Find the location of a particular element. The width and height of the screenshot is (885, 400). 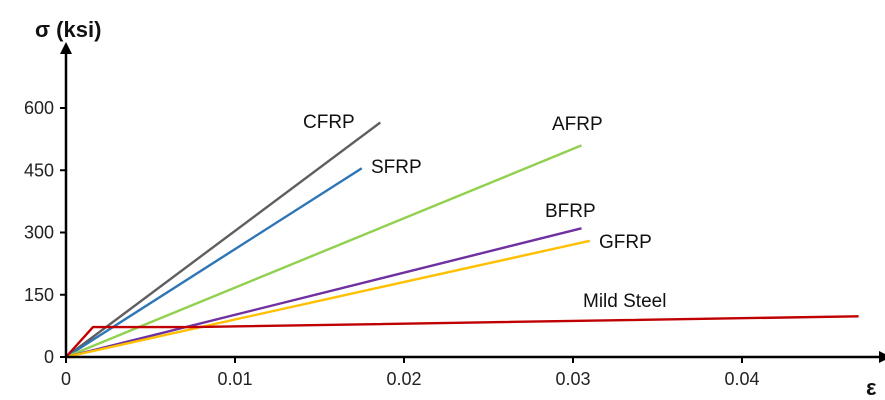

series-label-afrp: AFRP is located at coordinates (577, 124).